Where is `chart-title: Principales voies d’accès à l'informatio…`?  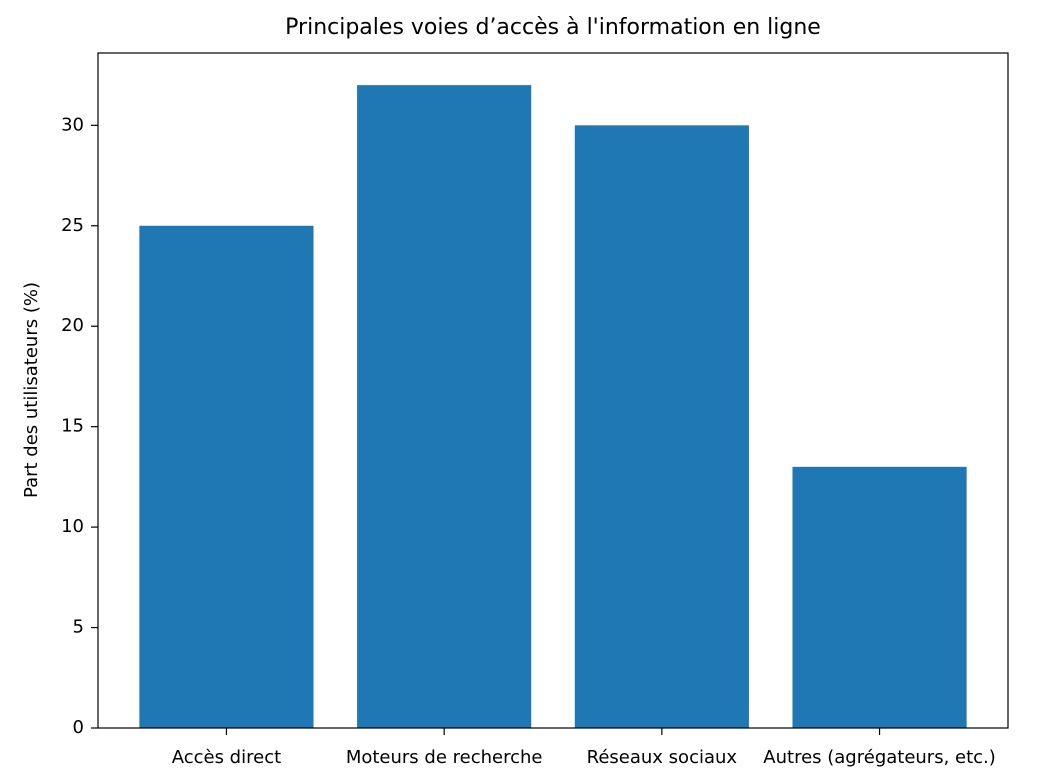
chart-title: Principales voies d’accès à l'informatio… is located at coordinates (553, 27).